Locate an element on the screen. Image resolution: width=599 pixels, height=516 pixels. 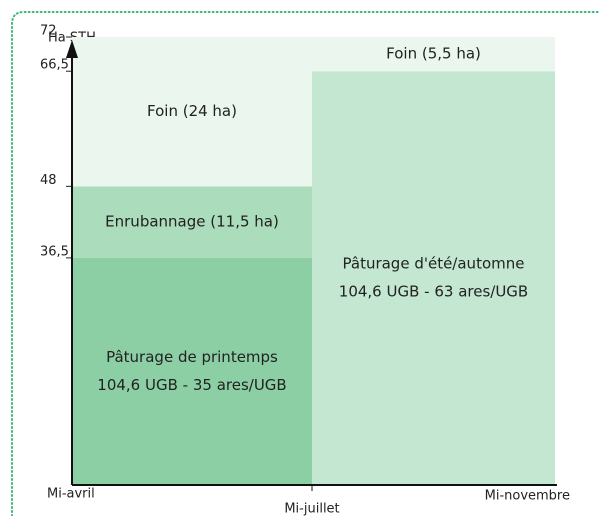
segment-label: Foin (5,5 ha) is located at coordinates (433, 54).